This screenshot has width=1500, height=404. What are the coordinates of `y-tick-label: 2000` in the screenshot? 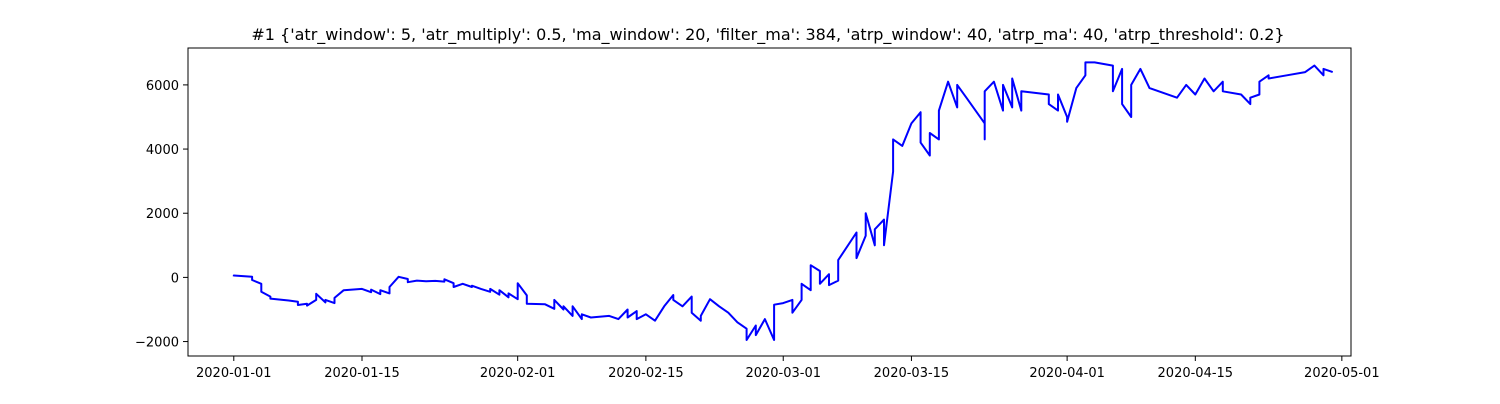 It's located at (162, 214).